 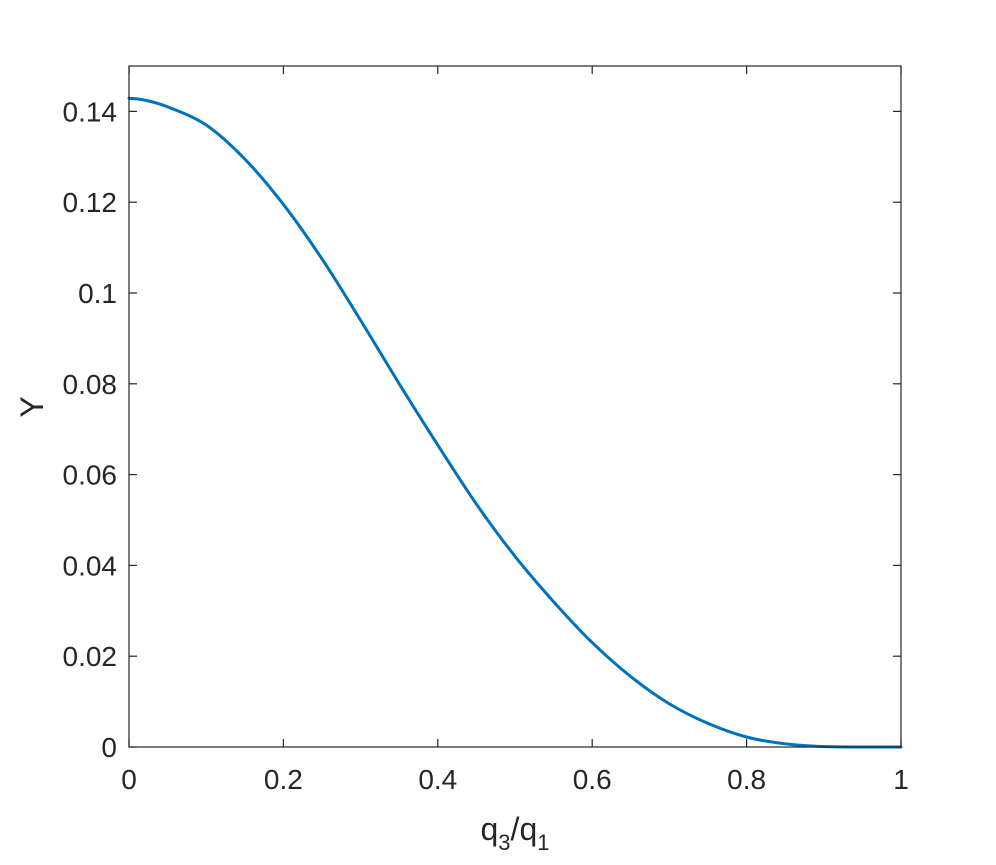 What do you see at coordinates (437, 779) in the screenshot?
I see `x-tick-label: 0.4` at bounding box center [437, 779].